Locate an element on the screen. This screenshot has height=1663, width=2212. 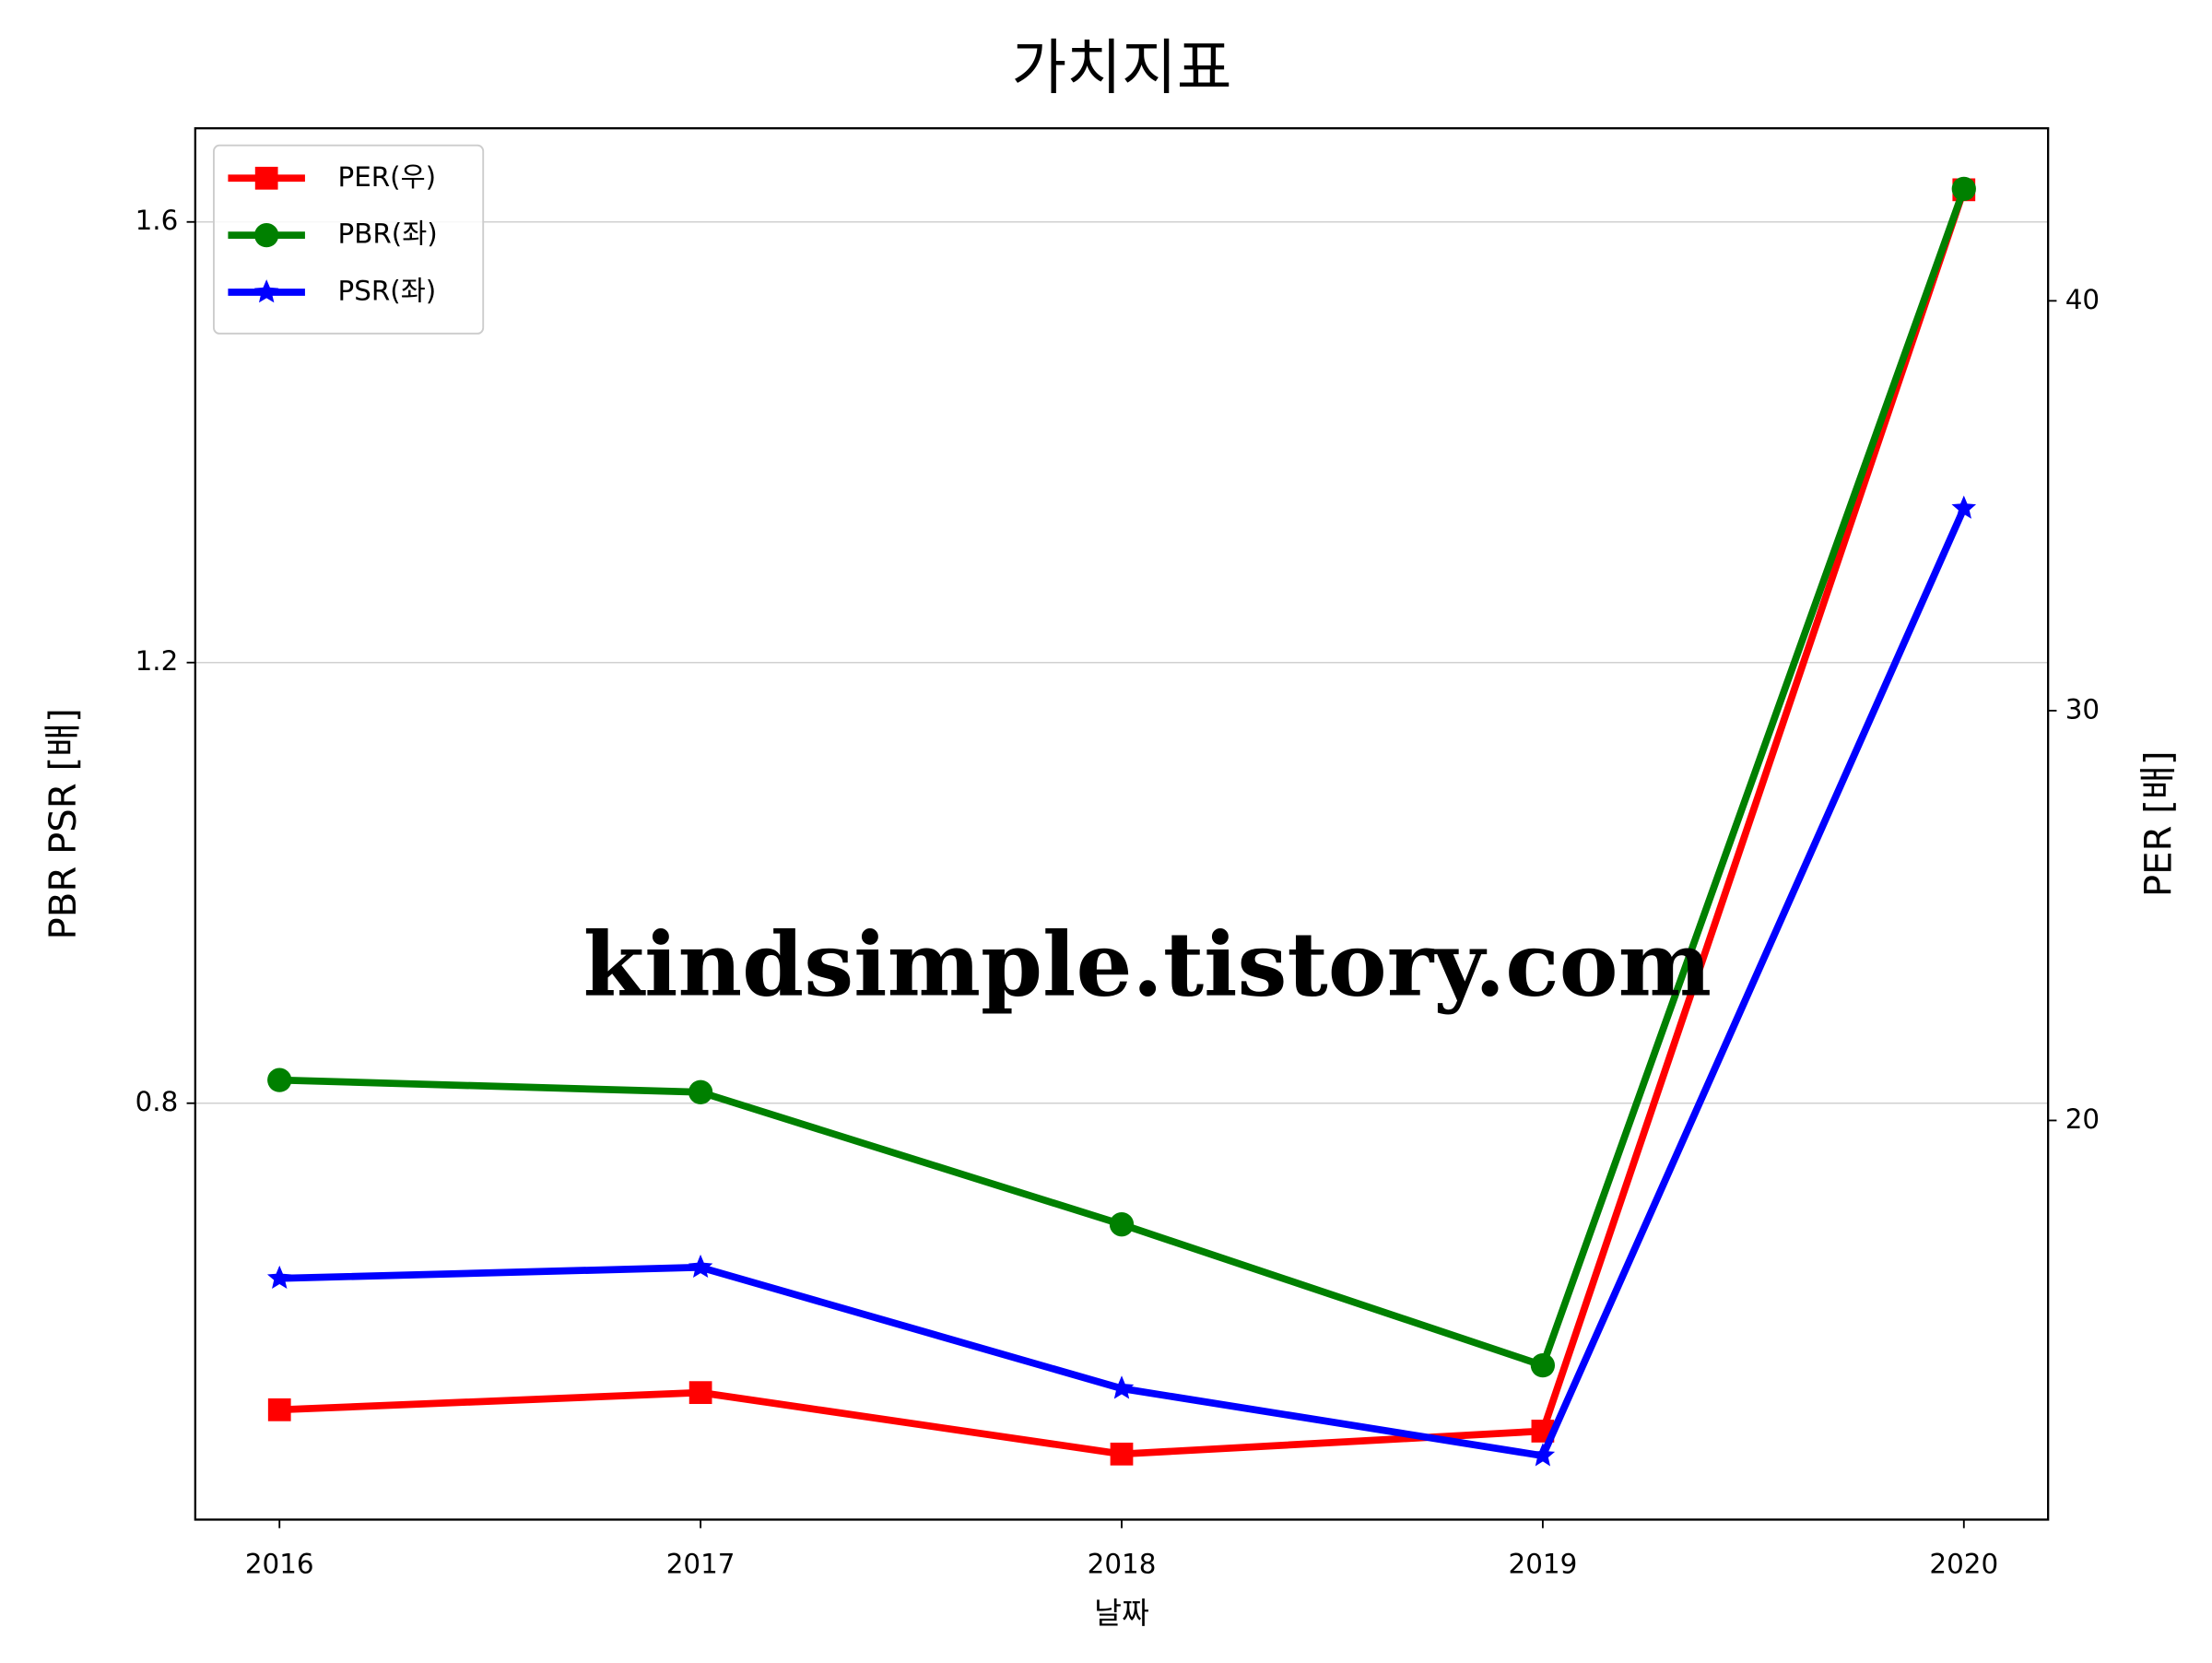
y2-tick-label: 20 is located at coordinates (2082, 1119).